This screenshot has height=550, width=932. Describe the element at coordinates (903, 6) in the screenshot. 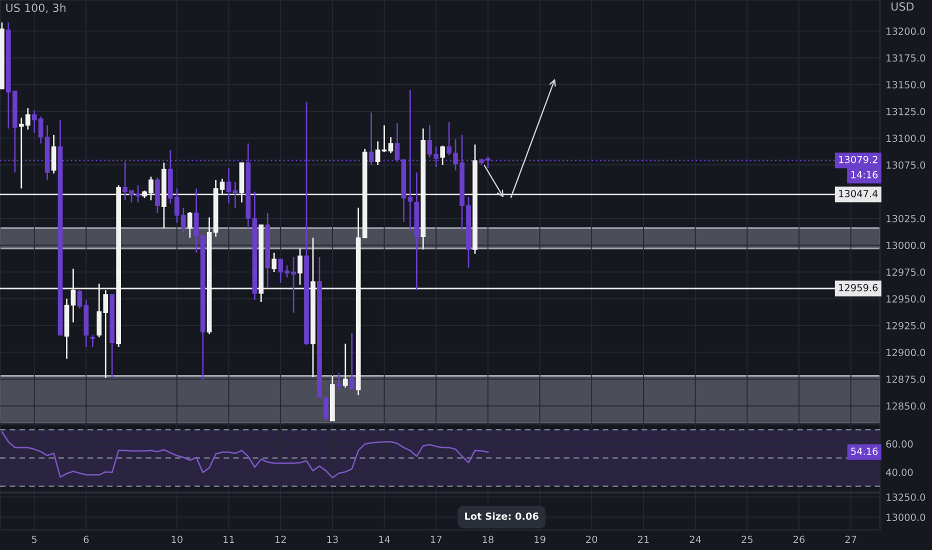

I see `y-axis-title: USD` at that location.